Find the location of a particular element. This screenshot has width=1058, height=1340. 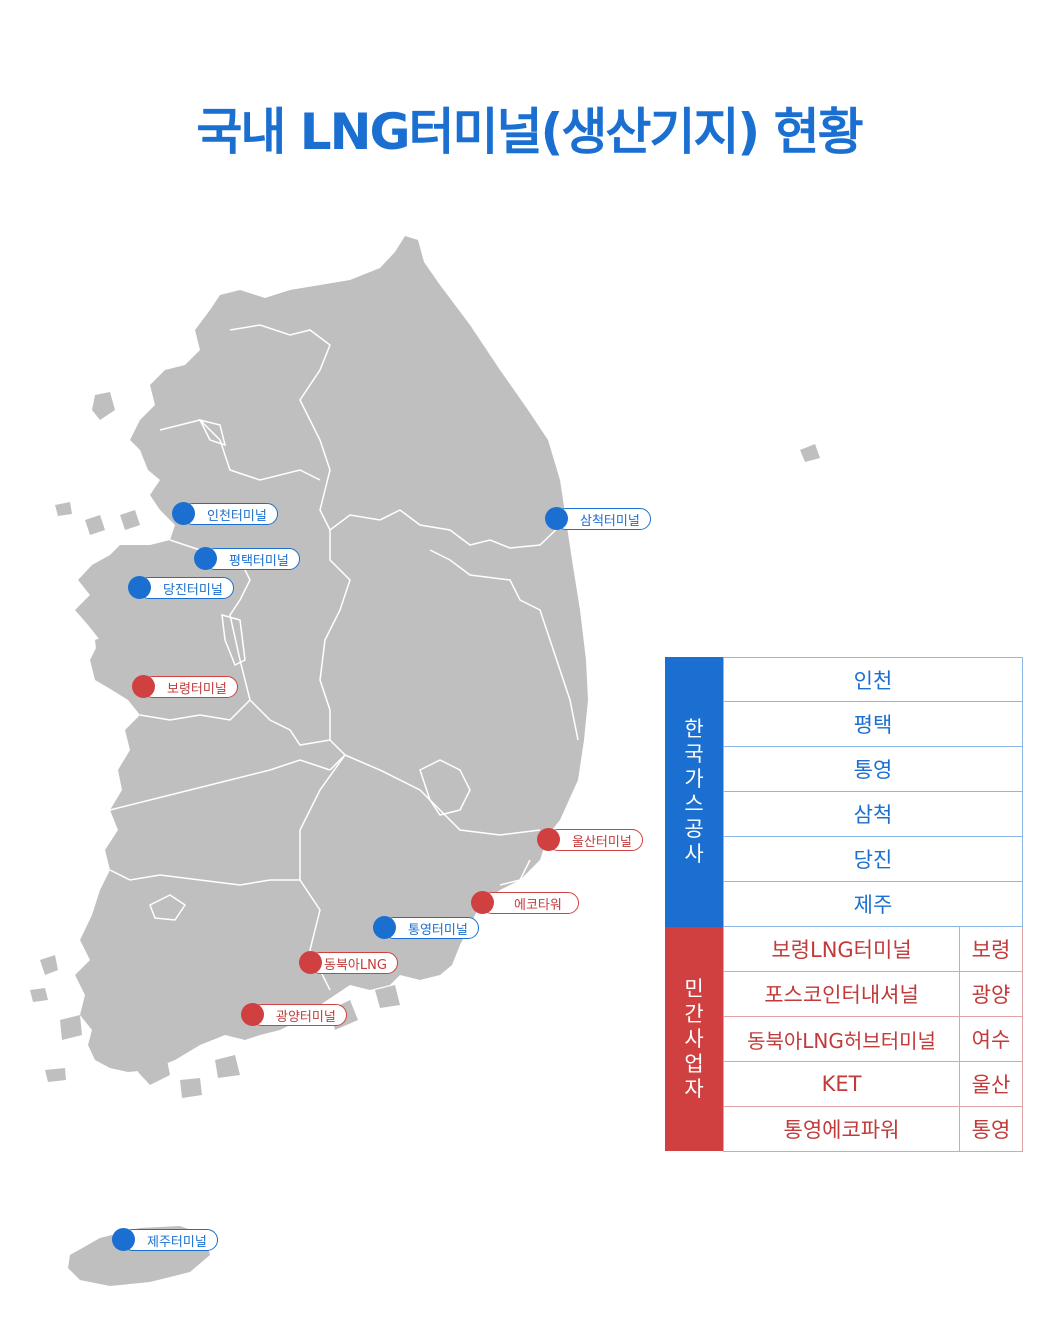

marker-tongyeong: 통영터미널 is located at coordinates (426, 927).